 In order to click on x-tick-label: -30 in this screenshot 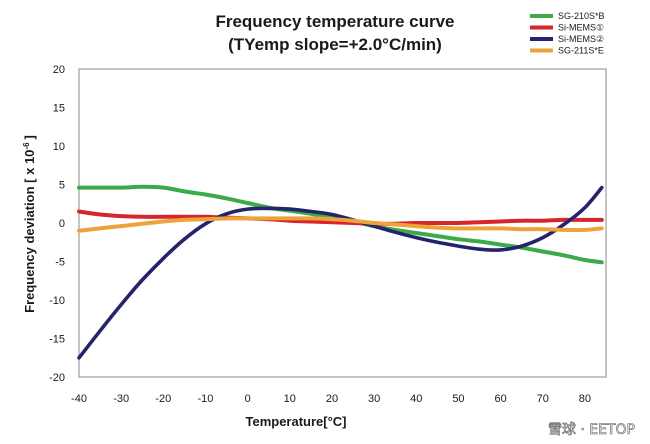, I will do `click(121, 399)`.